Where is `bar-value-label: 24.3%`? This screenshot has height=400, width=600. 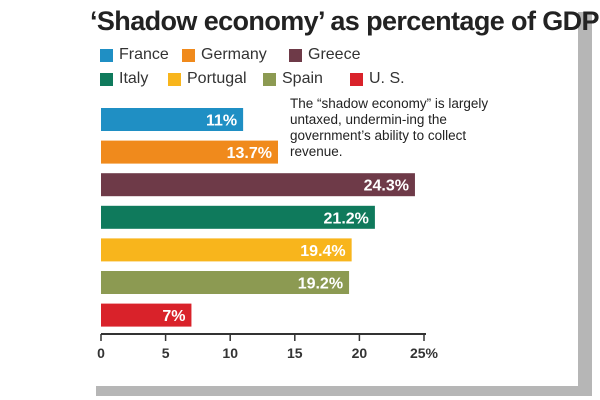
bar-value-label: 24.3% is located at coordinates (386, 186).